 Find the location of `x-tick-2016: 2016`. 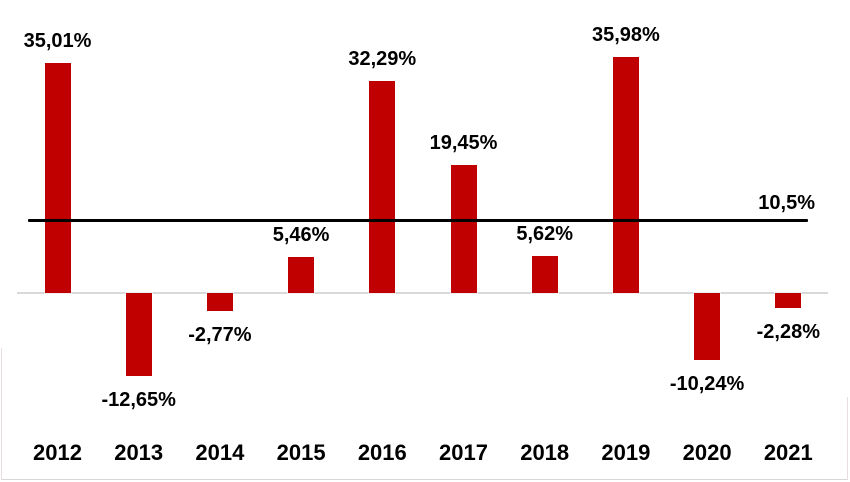

x-tick-2016: 2016 is located at coordinates (382, 452).